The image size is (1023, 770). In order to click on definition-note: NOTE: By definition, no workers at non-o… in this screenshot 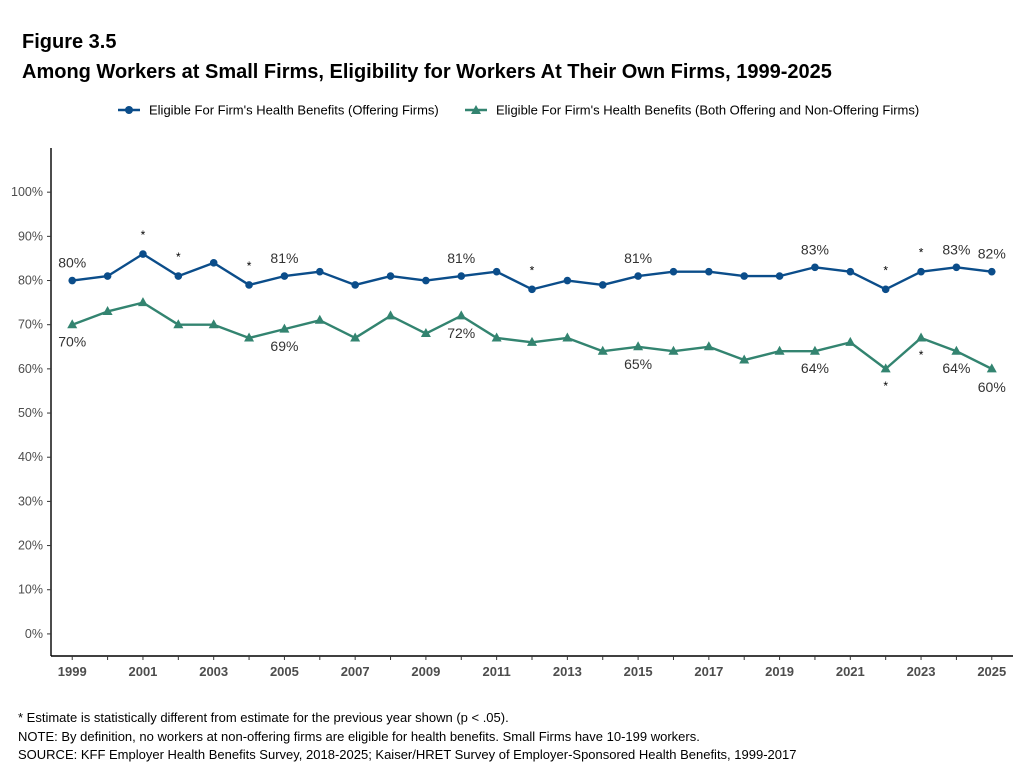, I will do `click(359, 736)`.